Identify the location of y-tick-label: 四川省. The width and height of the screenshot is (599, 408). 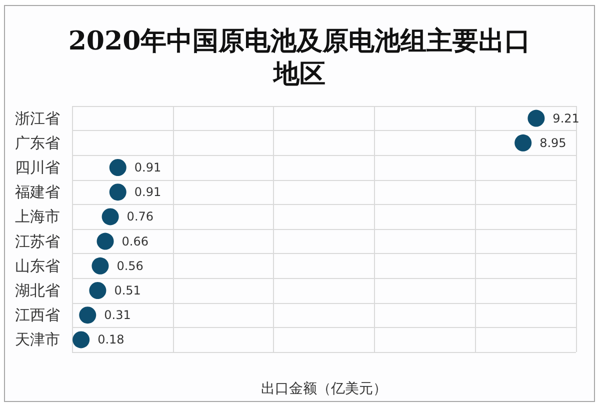
(37, 167).